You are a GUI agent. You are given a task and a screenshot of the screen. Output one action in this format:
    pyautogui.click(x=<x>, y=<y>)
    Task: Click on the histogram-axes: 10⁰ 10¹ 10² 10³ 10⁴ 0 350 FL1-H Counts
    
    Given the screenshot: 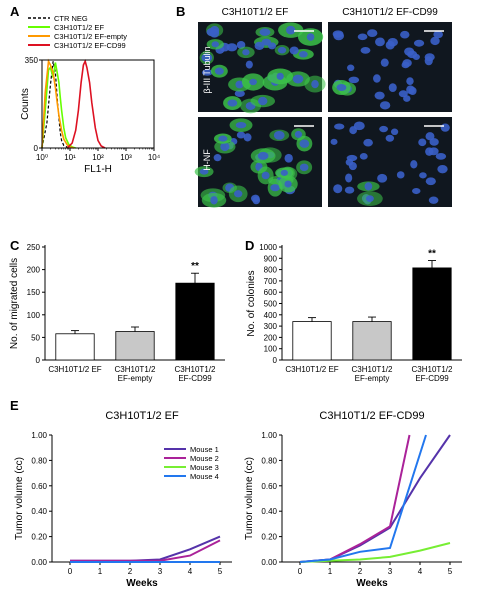 What is the action you would take?
    pyautogui.click(x=90, y=115)
    